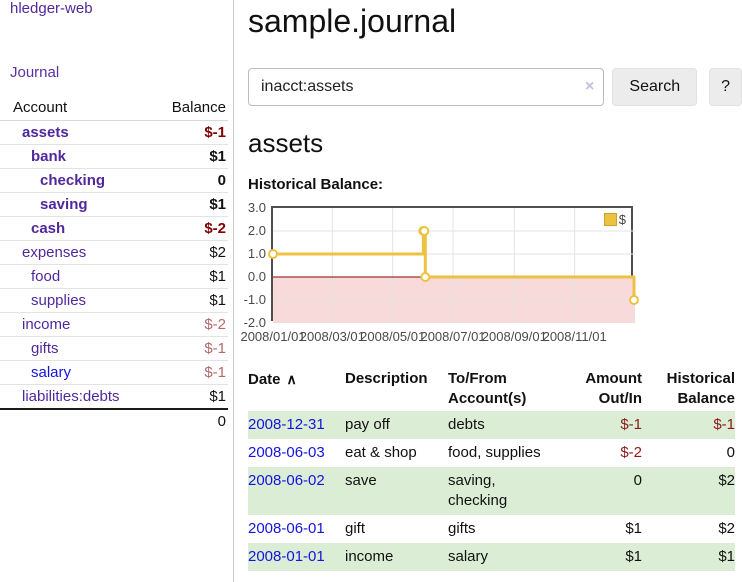 The height and width of the screenshot is (582, 742). Describe the element at coordinates (114, 300) in the screenshot. I see `account-row: supplies $1` at that location.